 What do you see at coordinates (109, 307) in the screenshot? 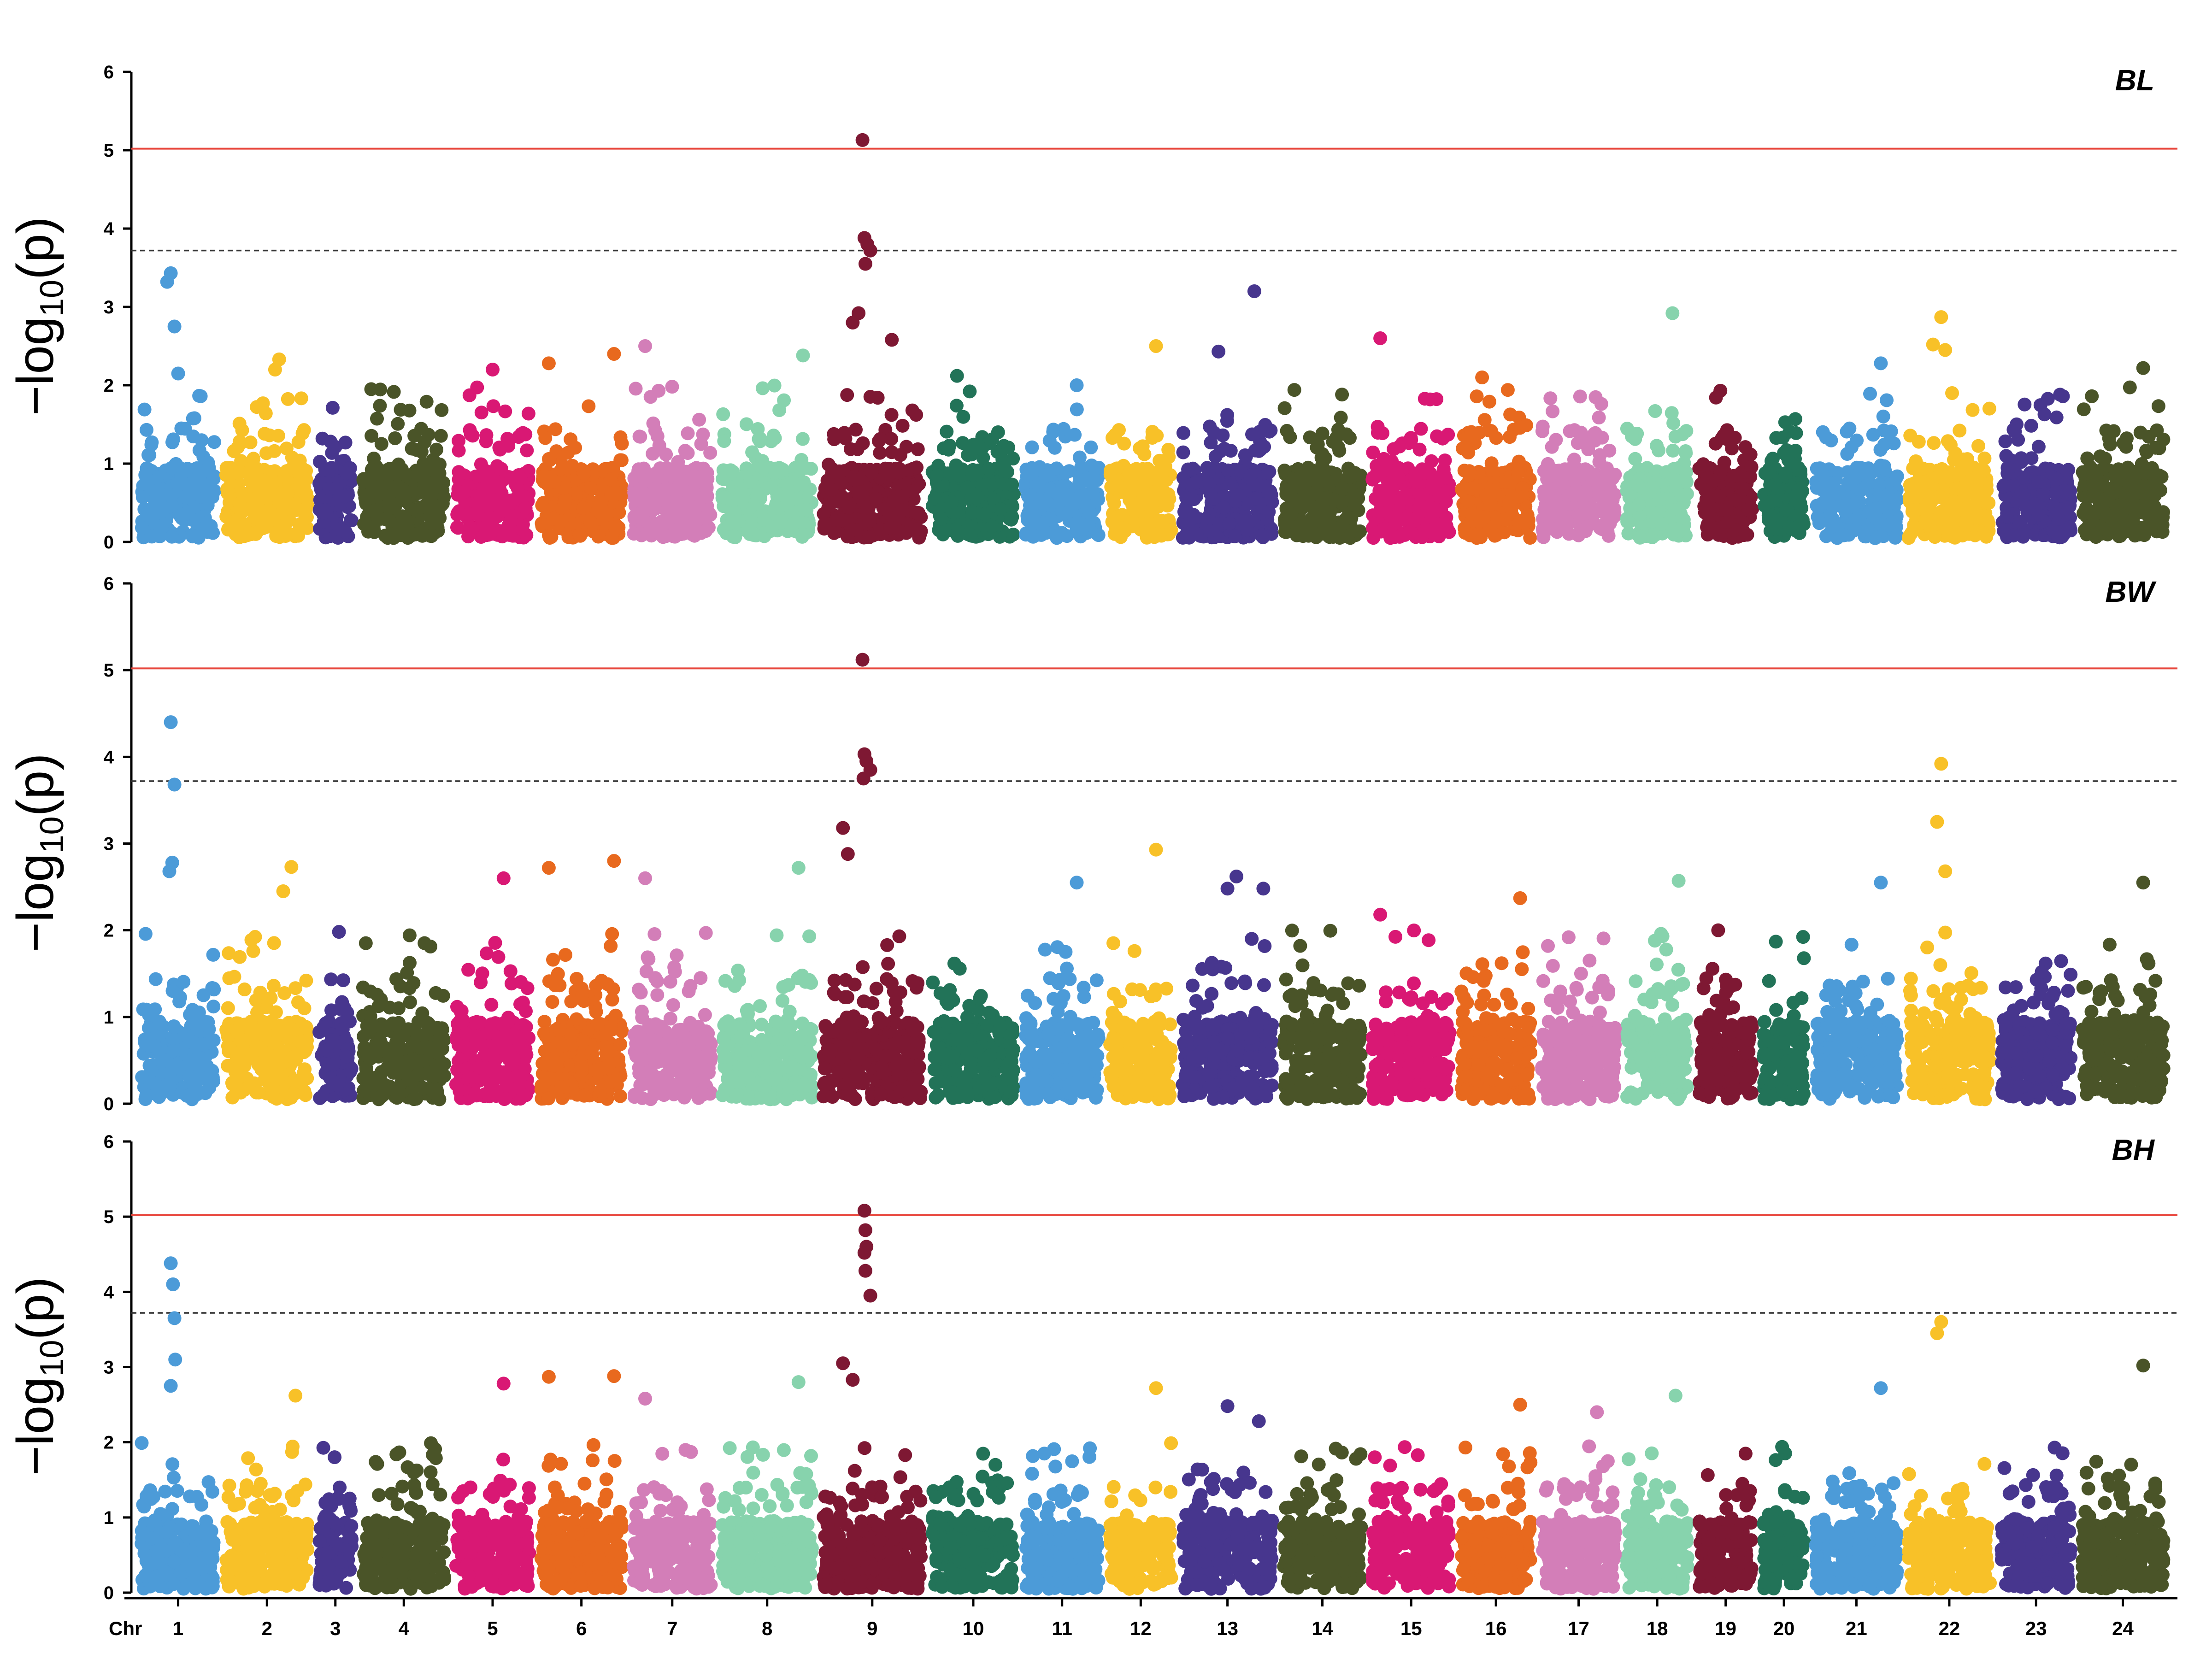
I see `y-tick-label: 3` at bounding box center [109, 307].